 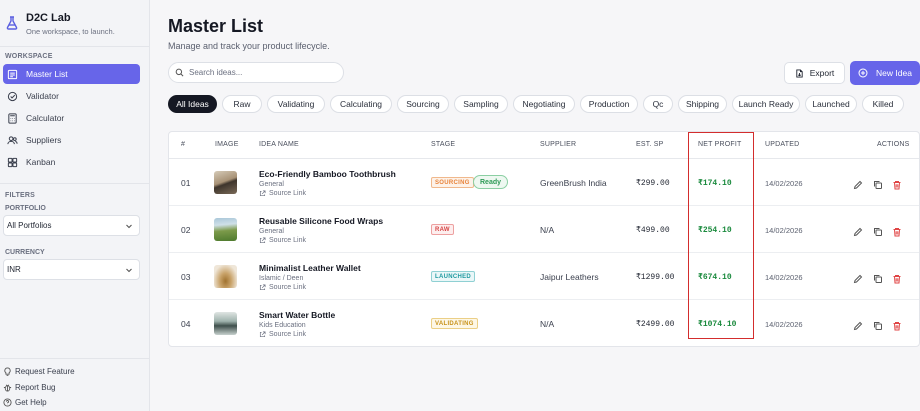 What do you see at coordinates (454, 323) in the screenshot?
I see `stage-badge: VALIDATING` at bounding box center [454, 323].